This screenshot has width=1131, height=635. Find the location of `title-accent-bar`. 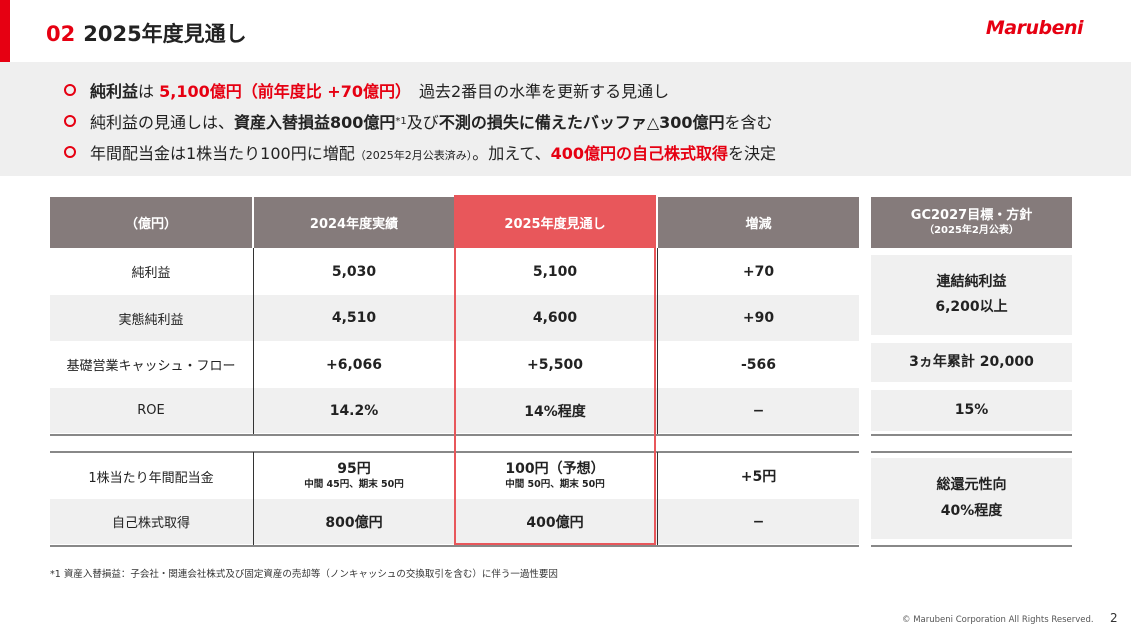

title-accent-bar is located at coordinates (5, 31).